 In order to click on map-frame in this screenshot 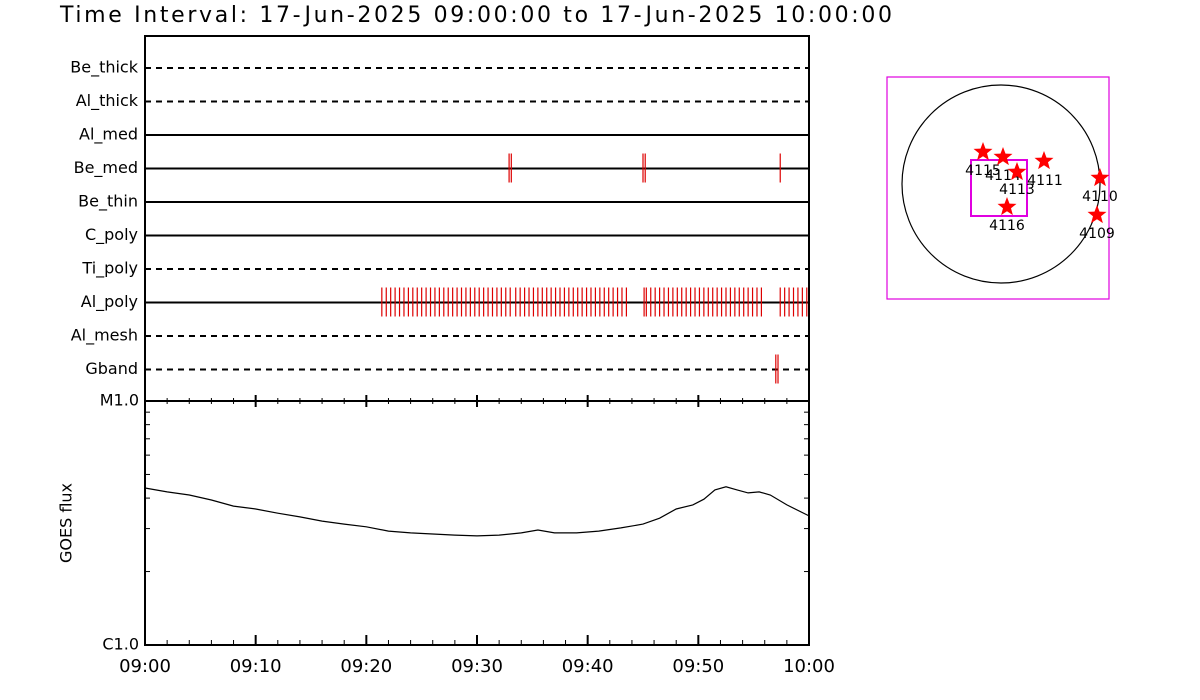, I will do `click(998, 188)`.